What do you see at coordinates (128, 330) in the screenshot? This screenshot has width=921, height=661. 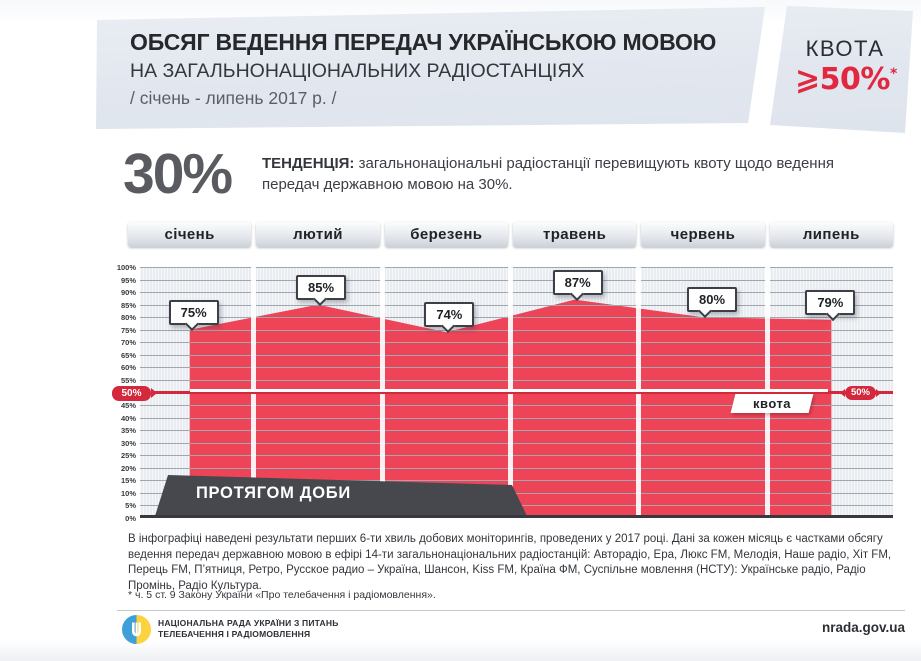 I see `y-axis-label: 75%` at bounding box center [128, 330].